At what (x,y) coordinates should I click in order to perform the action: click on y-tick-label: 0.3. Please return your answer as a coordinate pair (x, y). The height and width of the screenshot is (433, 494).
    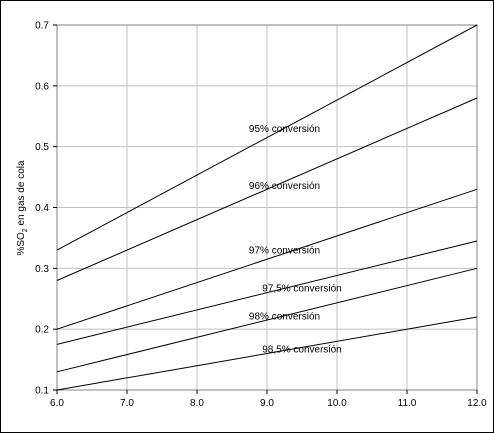
    Looking at the image, I should click on (42, 269).